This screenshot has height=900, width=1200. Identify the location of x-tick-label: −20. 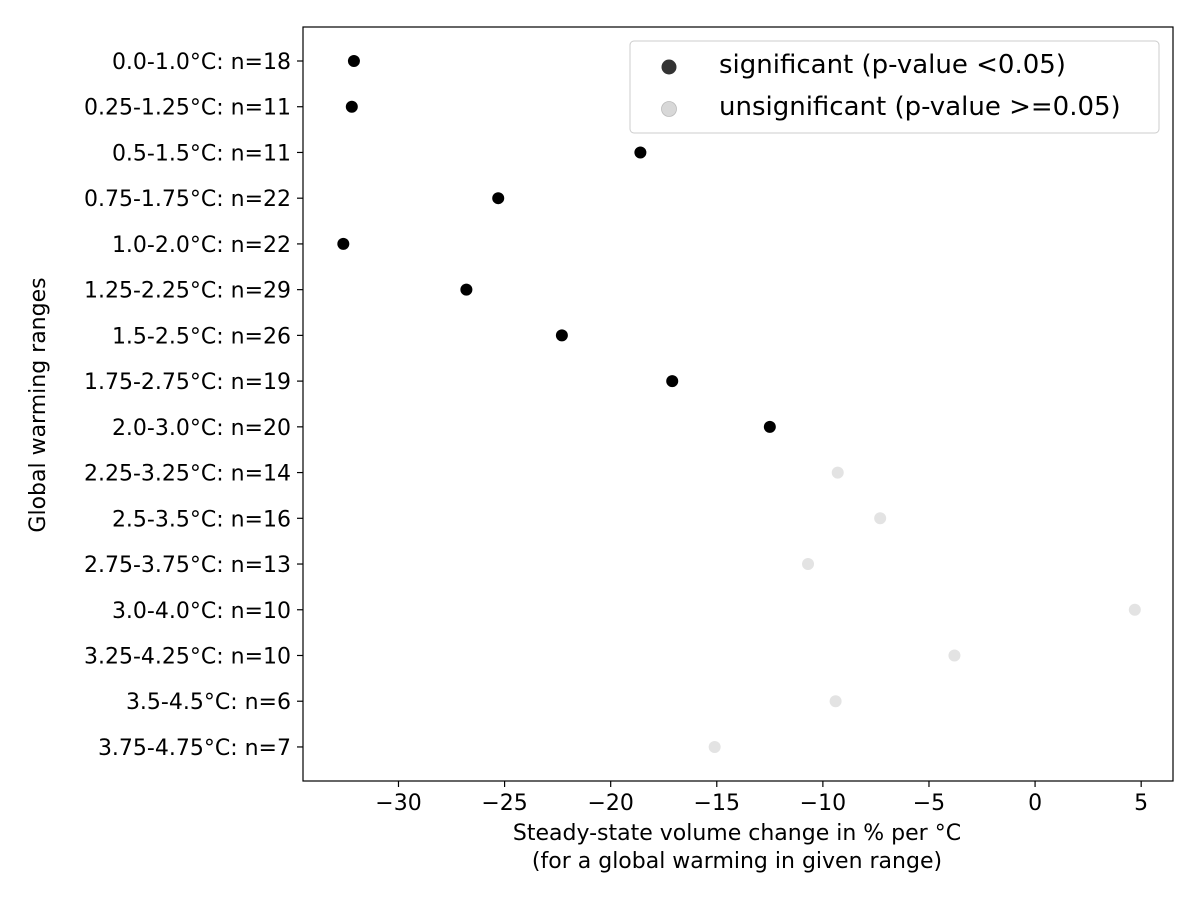
(610, 803).